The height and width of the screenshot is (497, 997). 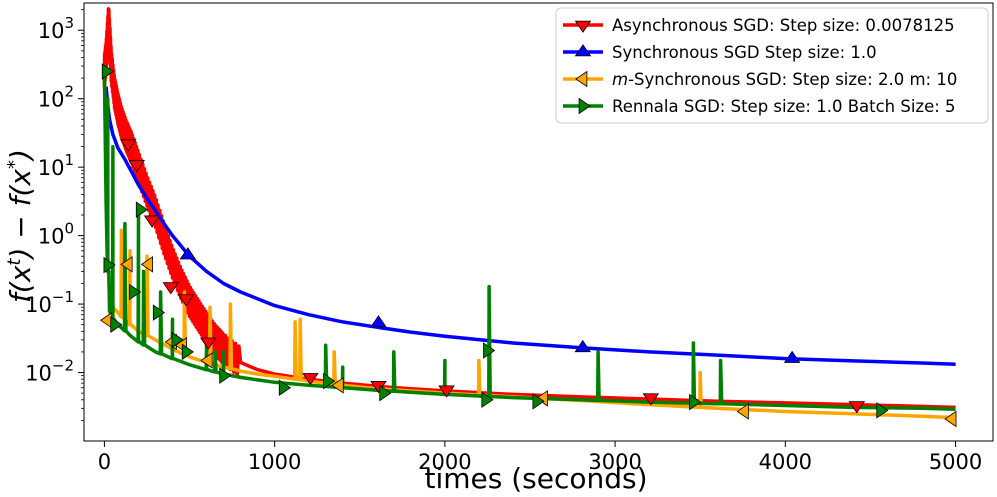 What do you see at coordinates (783, 25) in the screenshot?
I see `legend-label-1: Asynchronous SGD: Step size: 0.0078125` at bounding box center [783, 25].